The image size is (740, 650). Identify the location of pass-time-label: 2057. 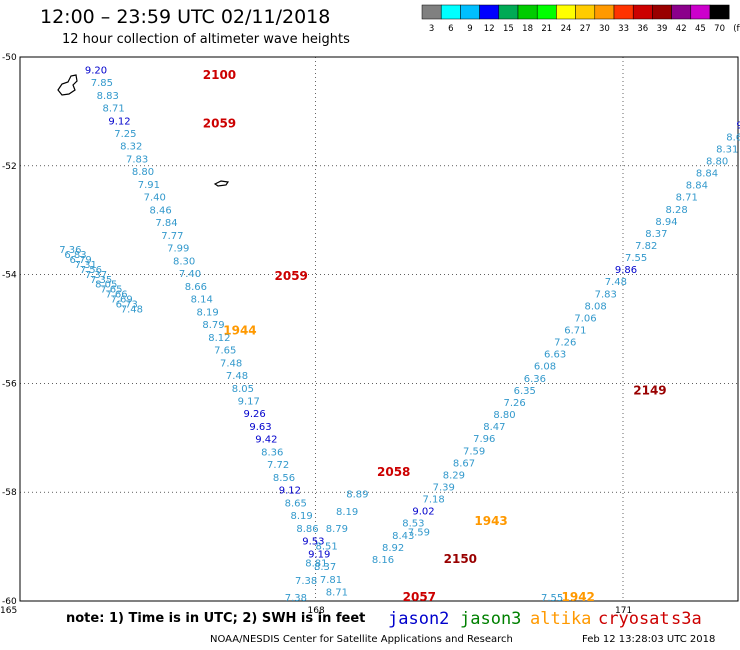
(419, 597).